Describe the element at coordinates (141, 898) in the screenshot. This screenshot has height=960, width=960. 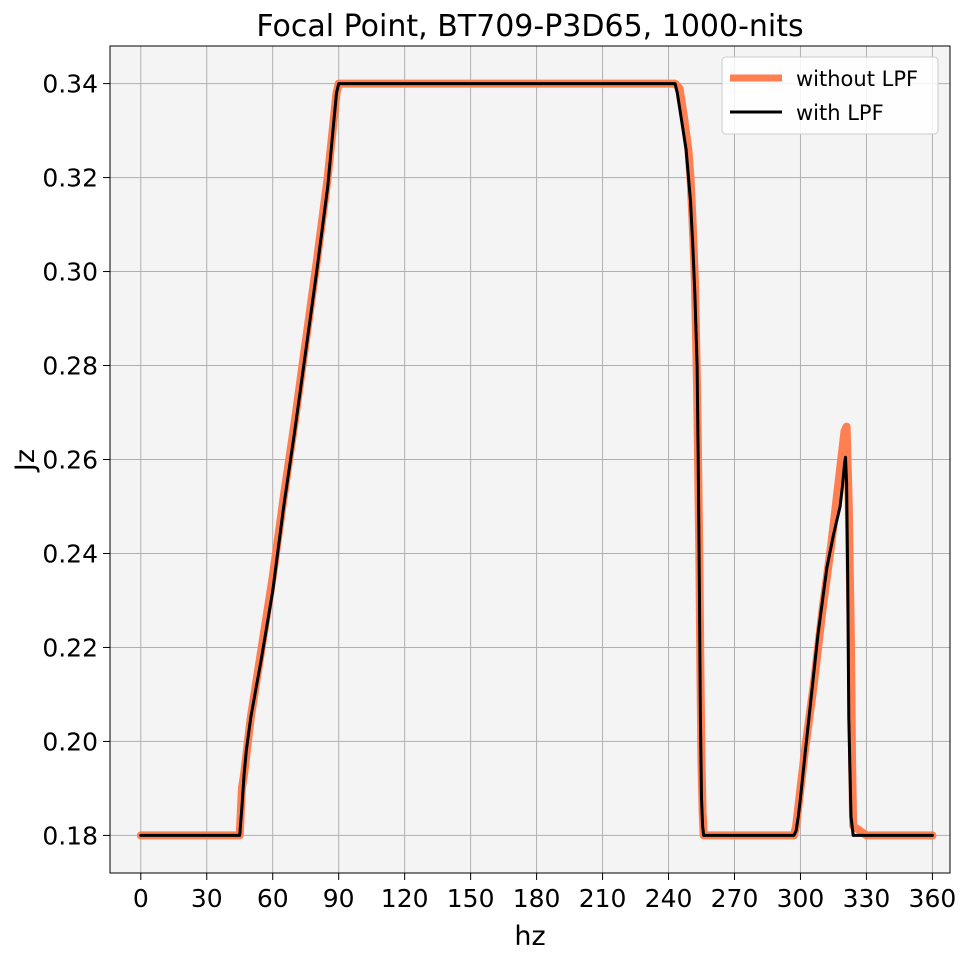
I see `x-tick-label: 0` at that location.